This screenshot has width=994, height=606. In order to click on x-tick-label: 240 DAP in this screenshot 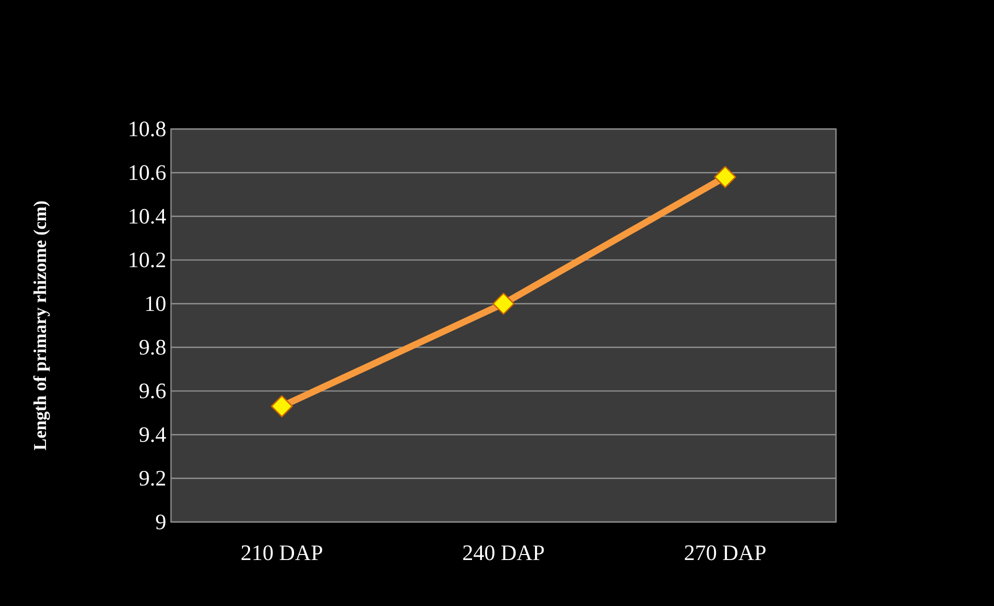, I will do `click(503, 552)`.